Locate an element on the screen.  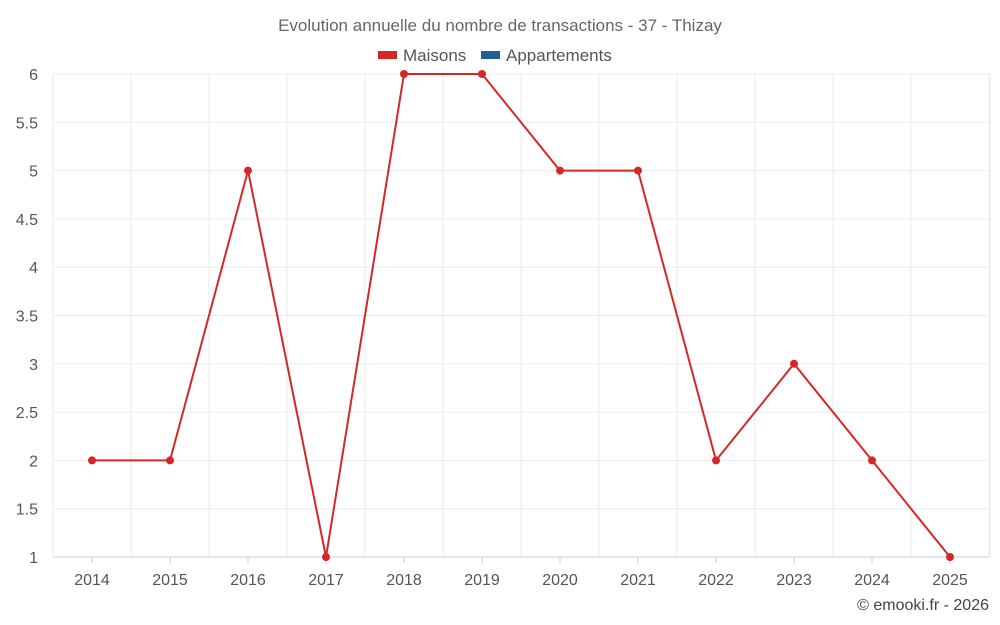
legend-swatch-appartements is located at coordinates (490, 55).